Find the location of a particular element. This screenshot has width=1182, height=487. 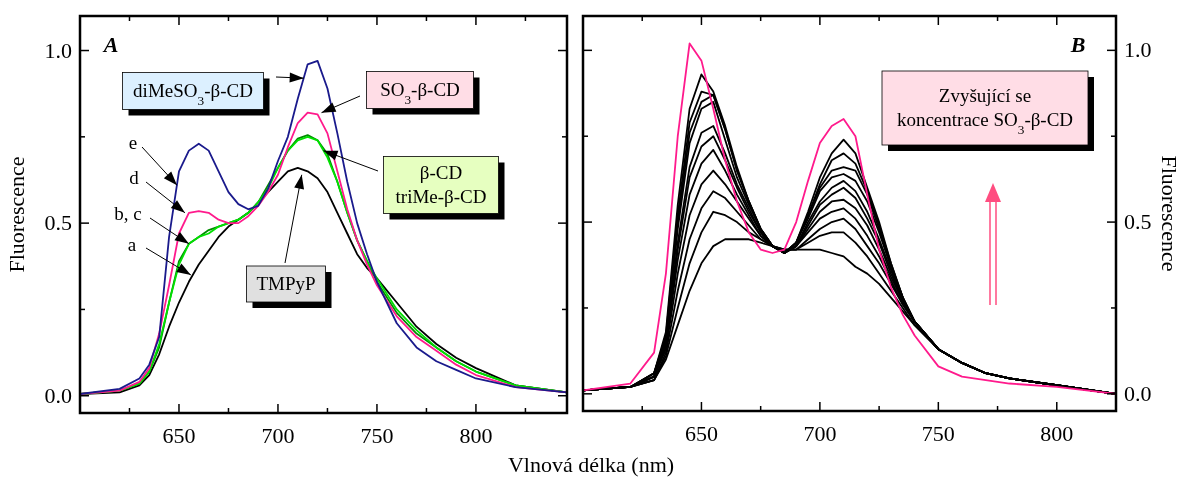

annotation: TMPyP is located at coordinates (286, 283).